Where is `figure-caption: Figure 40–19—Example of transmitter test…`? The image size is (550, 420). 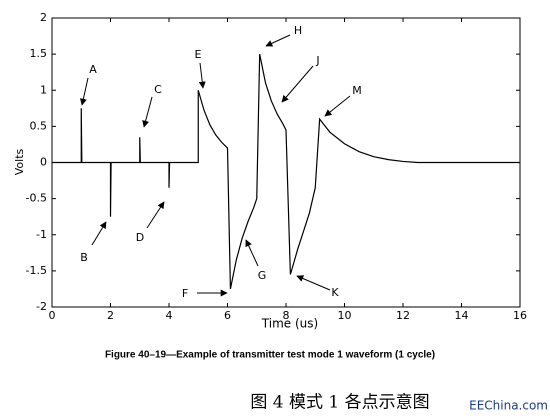
figure-caption: Figure 40–19—Example of transmitter test… is located at coordinates (270, 355).